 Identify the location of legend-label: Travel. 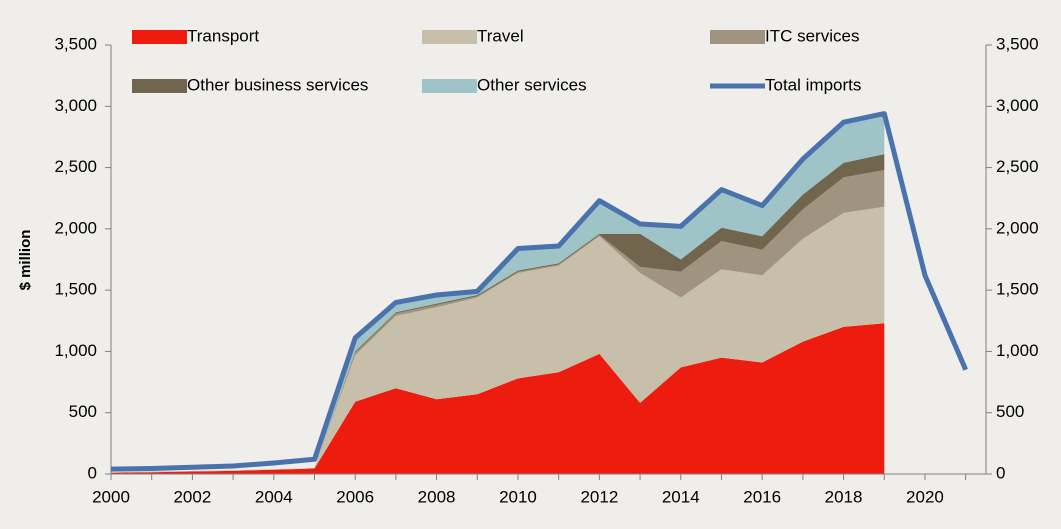
(500, 35).